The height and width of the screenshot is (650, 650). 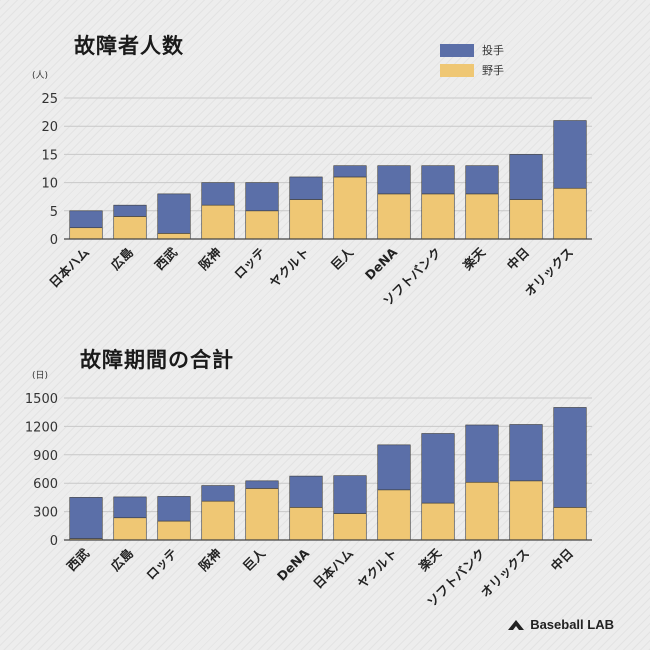 I want to click on chart-title-injury-days: 故障期間の合計, so click(x=157, y=360).